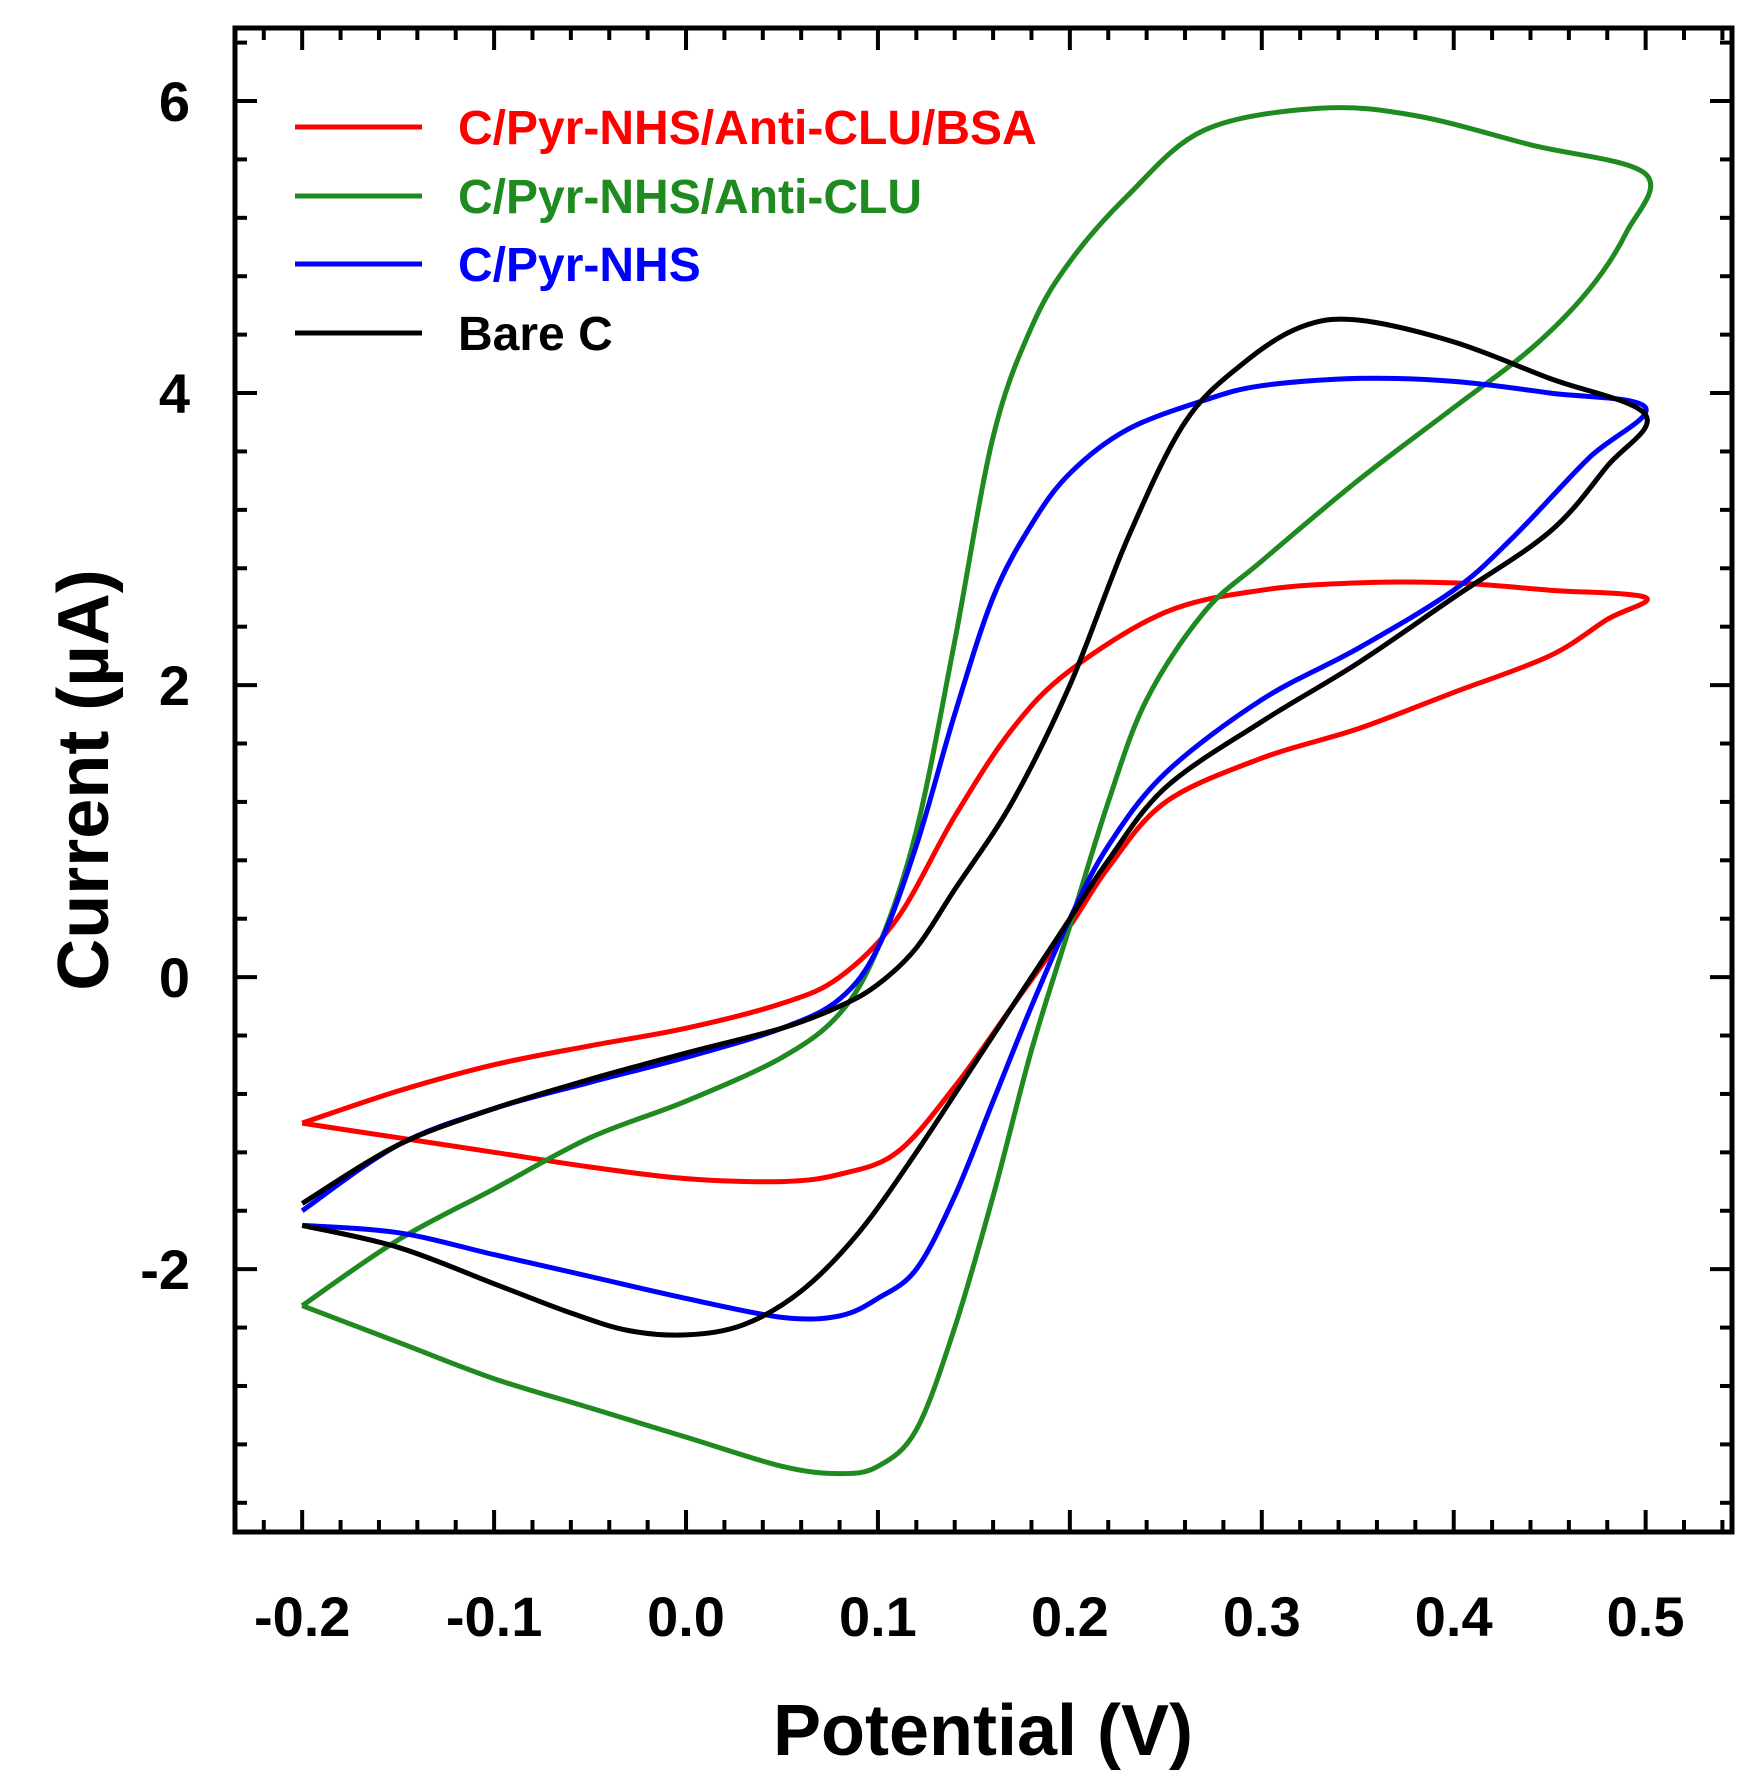 Image resolution: width=1759 pixels, height=1791 pixels. What do you see at coordinates (878, 1616) in the screenshot?
I see `x-tick-label: 0.1` at bounding box center [878, 1616].